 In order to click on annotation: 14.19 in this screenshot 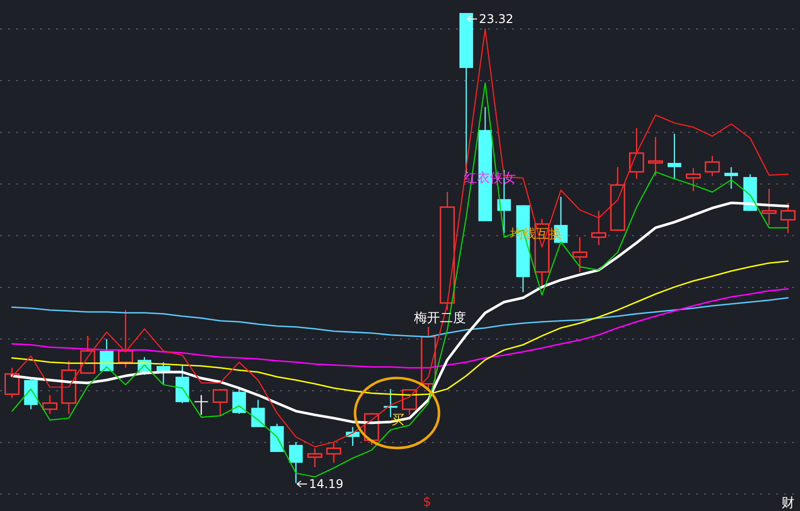, I will do `click(326, 484)`.